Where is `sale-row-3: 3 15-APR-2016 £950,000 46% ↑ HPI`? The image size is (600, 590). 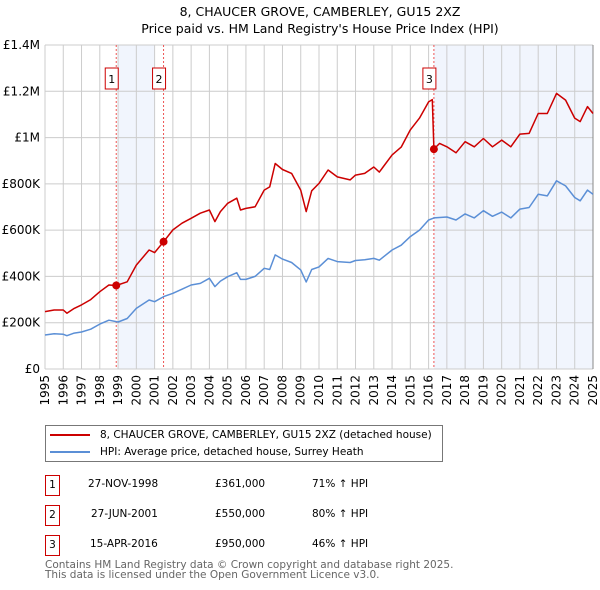
sale-row-3: 3 15-APR-2016 £950,000 46% ↑ HPI is located at coordinates (322, 546).